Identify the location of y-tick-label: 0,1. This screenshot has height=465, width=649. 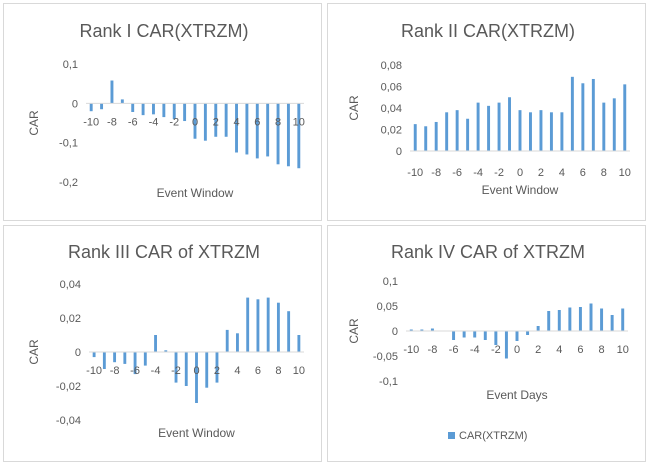
(390, 282).